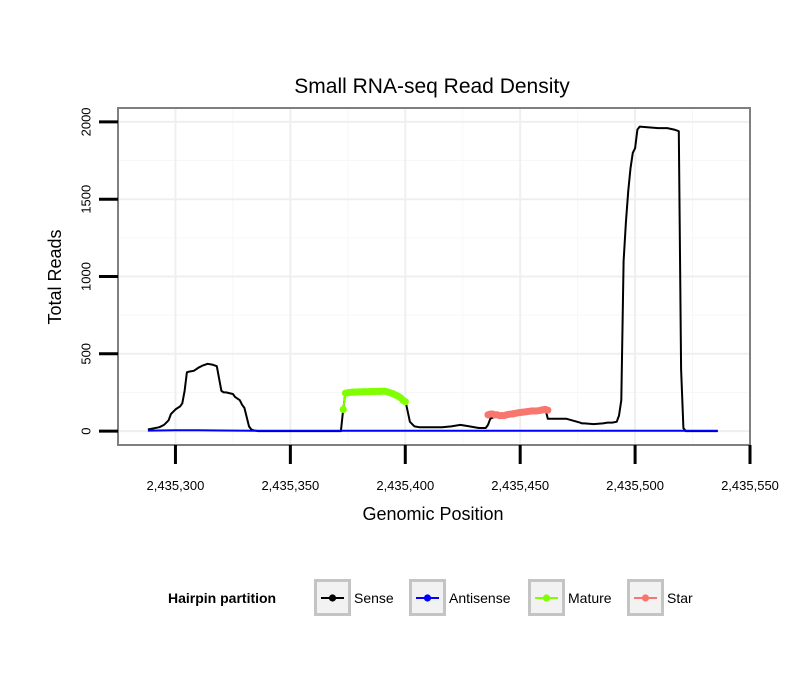 Image resolution: width=810 pixels, height=690 pixels. I want to click on legend-title: Hairpin partition, so click(222, 598).